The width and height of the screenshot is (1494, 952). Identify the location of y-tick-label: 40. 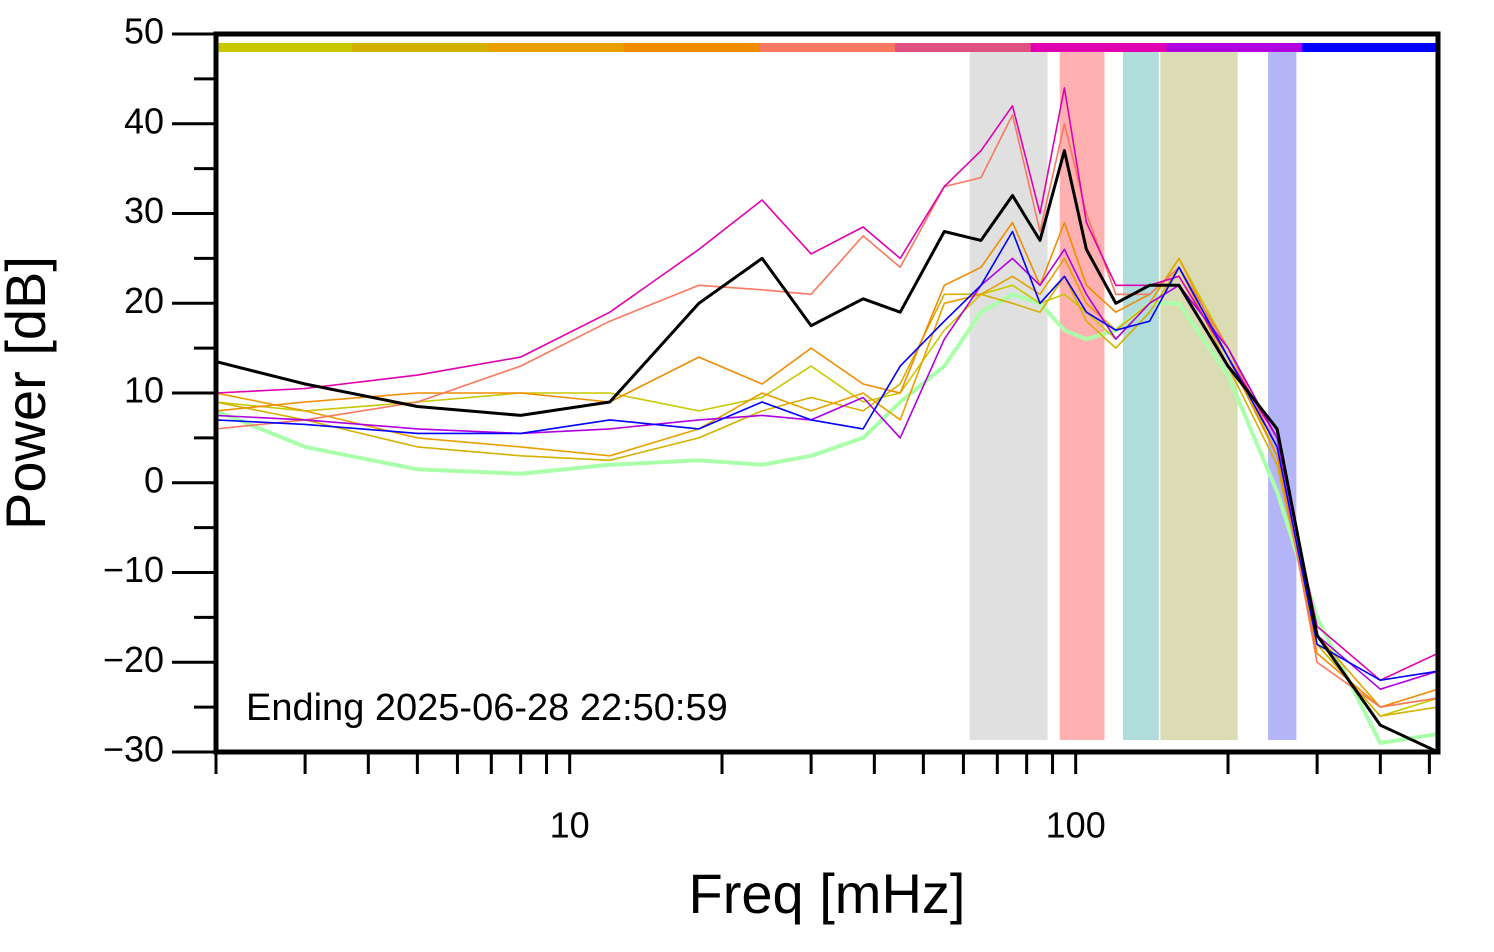
(144, 120).